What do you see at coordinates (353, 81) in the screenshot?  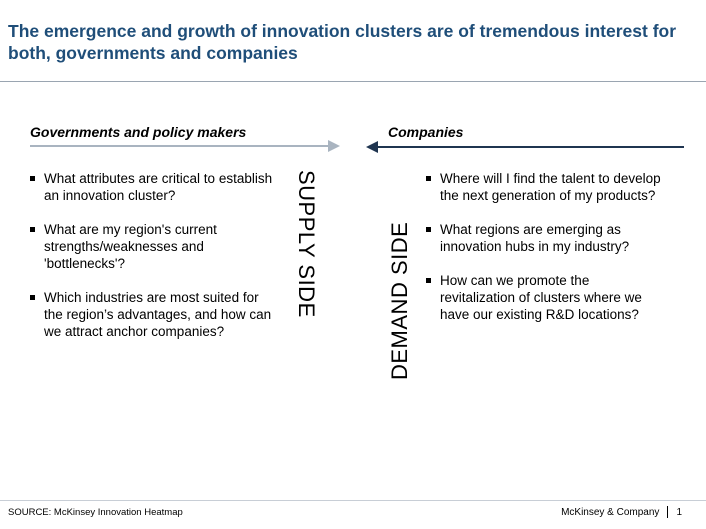 I see `title-divider` at bounding box center [353, 81].